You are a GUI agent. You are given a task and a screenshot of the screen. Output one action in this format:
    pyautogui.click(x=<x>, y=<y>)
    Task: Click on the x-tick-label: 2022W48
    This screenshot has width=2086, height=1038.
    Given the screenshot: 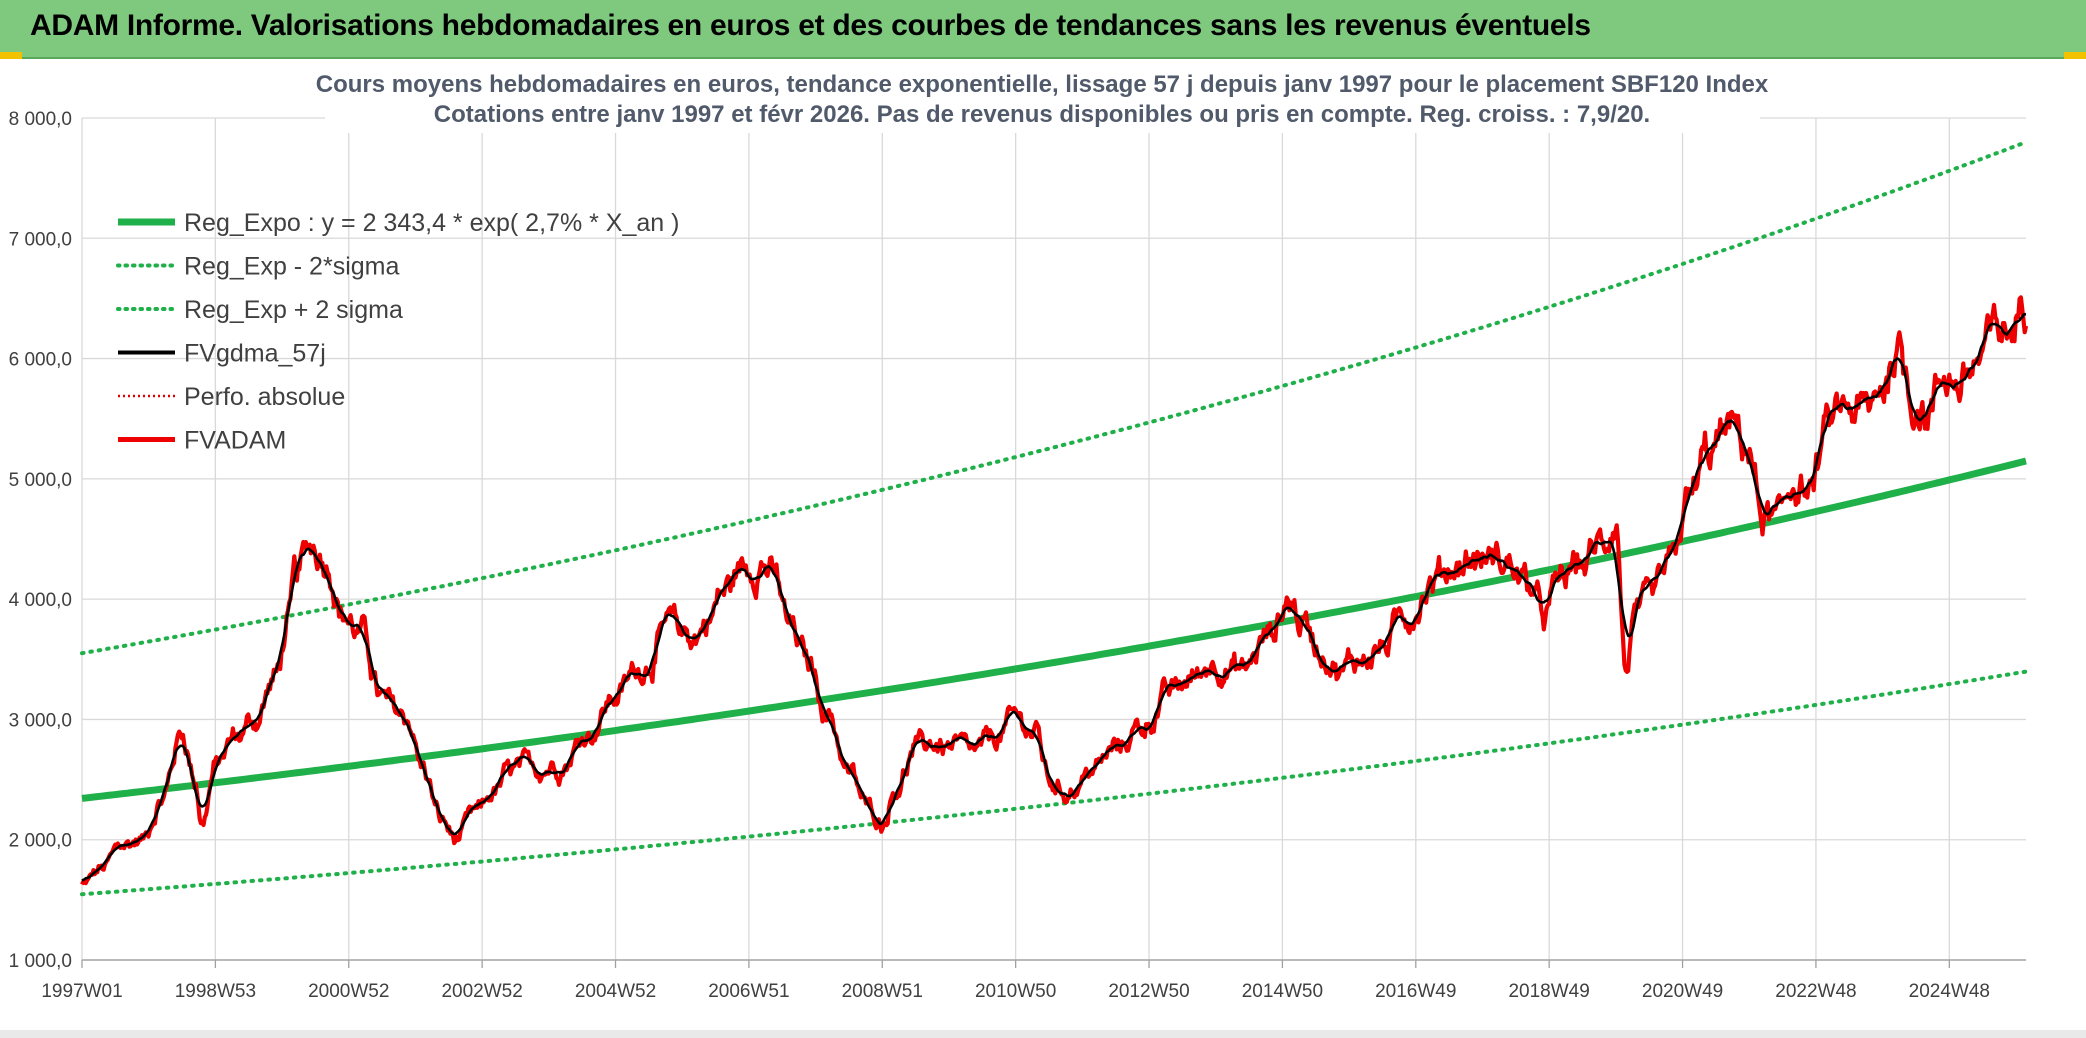 What is the action you would take?
    pyautogui.click(x=1815, y=991)
    